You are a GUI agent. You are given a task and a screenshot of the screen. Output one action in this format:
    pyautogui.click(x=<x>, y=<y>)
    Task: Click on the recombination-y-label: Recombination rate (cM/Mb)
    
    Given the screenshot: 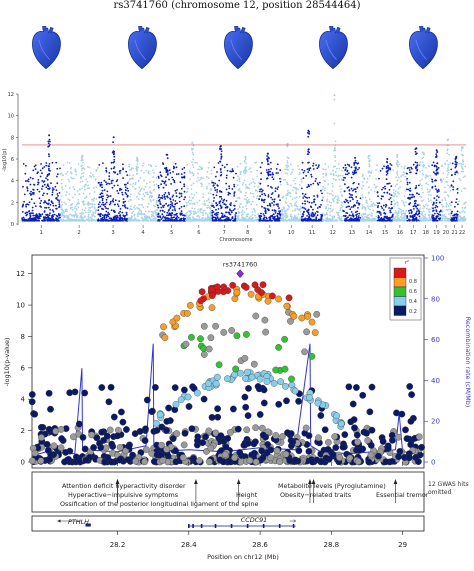 What is the action you would take?
    pyautogui.click(x=468, y=362)
    